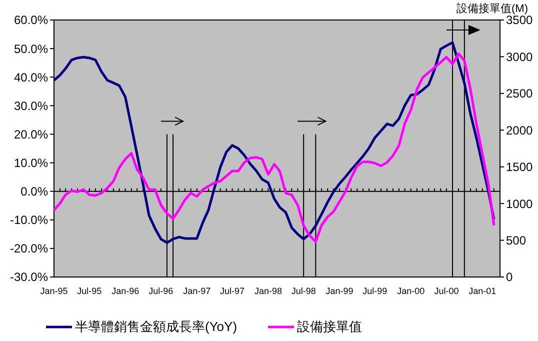  Describe the element at coordinates (520, 130) in the screenshot. I see `y2-tick-label: 2000` at that location.